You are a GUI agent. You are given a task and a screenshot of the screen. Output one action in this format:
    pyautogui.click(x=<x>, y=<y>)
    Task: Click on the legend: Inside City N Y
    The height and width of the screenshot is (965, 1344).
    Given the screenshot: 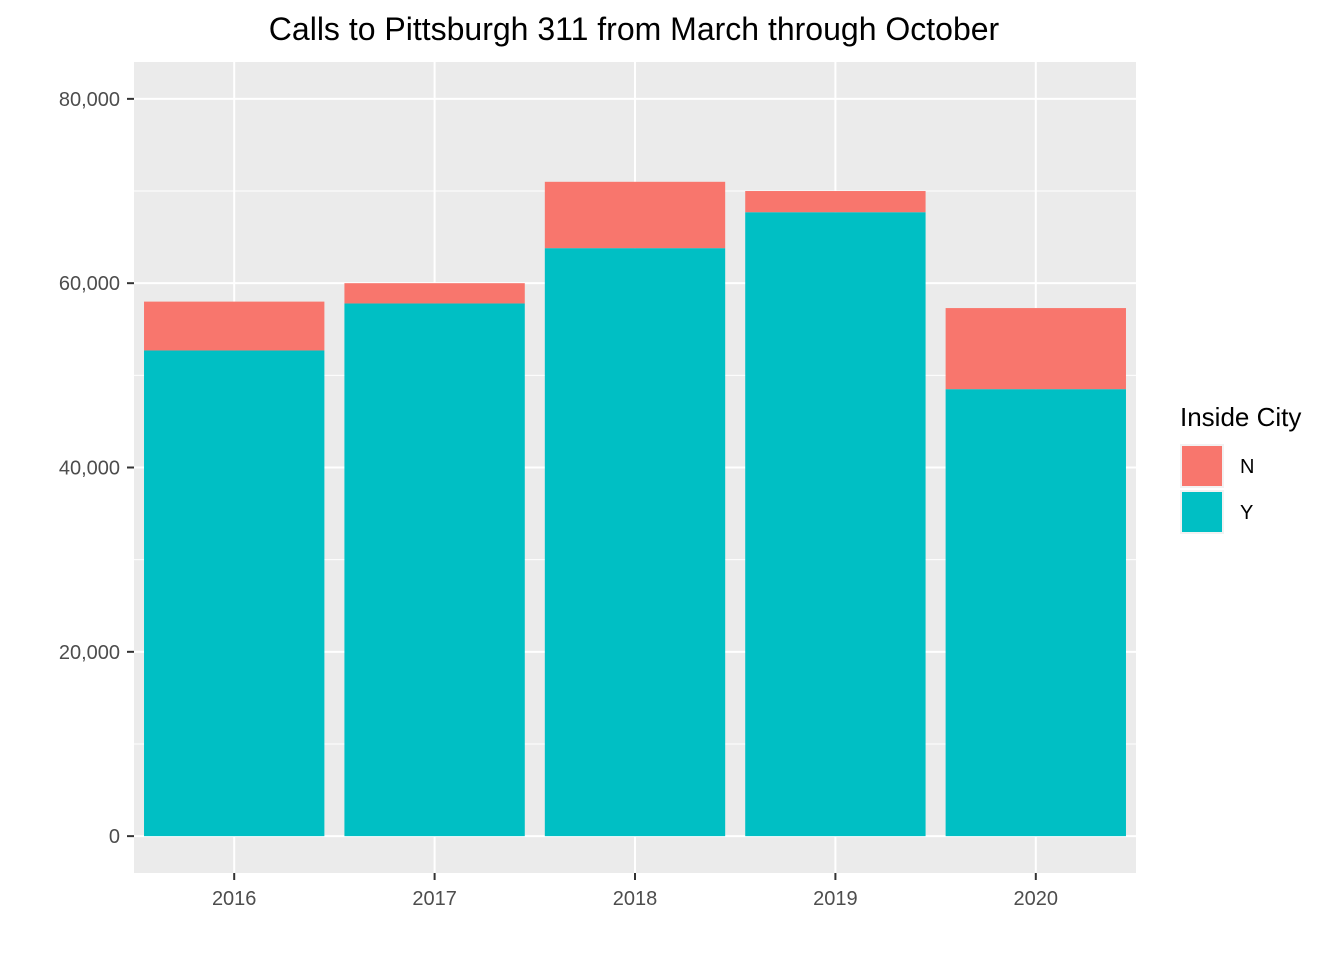 What is the action you would take?
    pyautogui.click(x=1240, y=468)
    